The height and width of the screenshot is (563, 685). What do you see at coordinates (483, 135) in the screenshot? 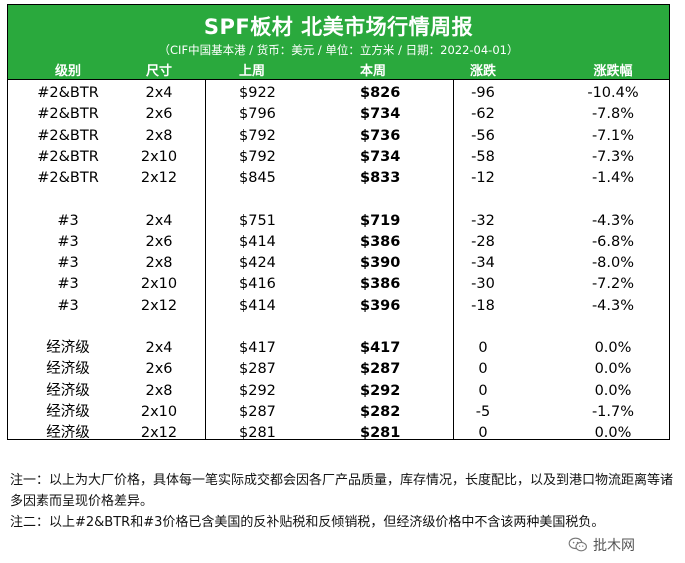
I see `cell-change: -56` at bounding box center [483, 135].